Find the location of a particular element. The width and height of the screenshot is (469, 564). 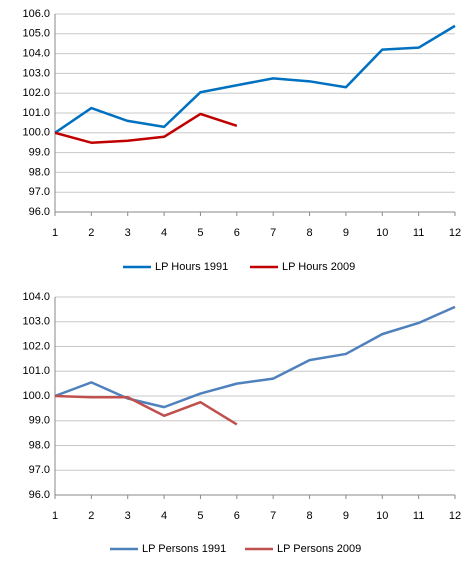

legend-label: LP Hours 1991 is located at coordinates (191, 267).